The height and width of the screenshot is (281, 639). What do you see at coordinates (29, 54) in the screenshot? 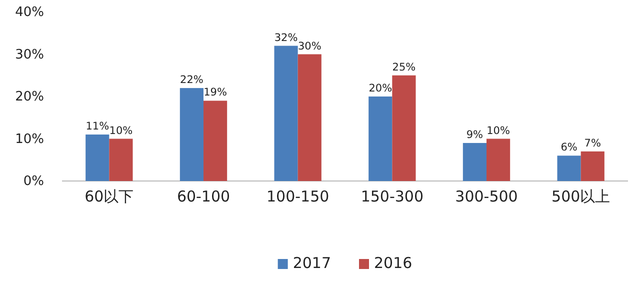
I see `y-tick-label: 30%` at bounding box center [29, 54].